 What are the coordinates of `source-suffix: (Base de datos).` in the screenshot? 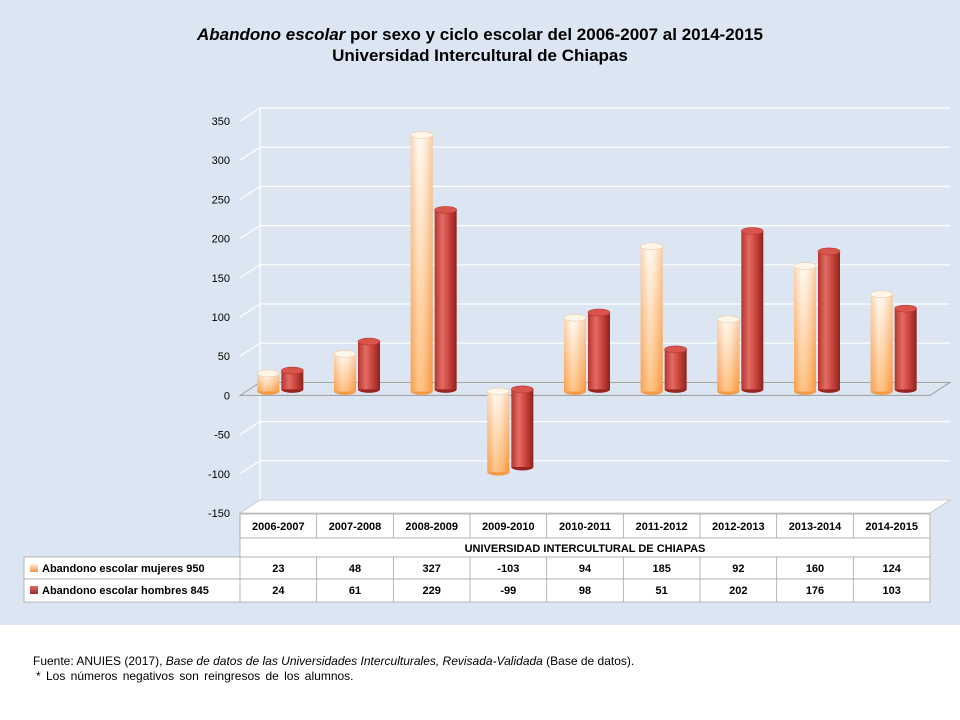 It's located at (588, 661).